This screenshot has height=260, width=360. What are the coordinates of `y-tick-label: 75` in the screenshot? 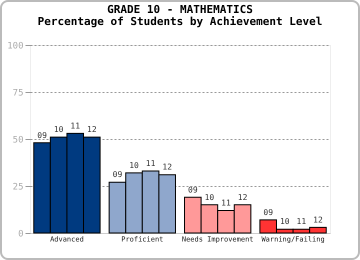 It's located at (18, 93).